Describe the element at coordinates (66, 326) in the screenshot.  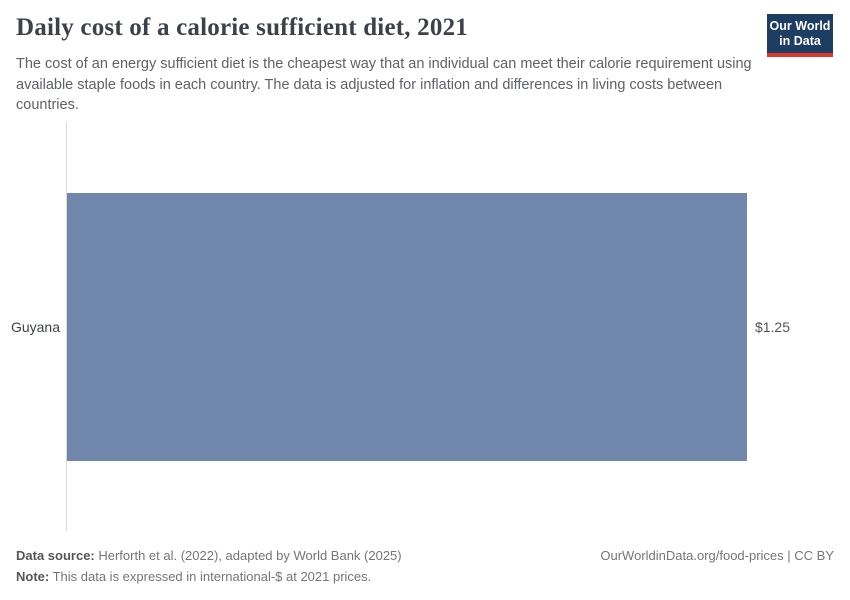
I see `y-axis-line` at that location.